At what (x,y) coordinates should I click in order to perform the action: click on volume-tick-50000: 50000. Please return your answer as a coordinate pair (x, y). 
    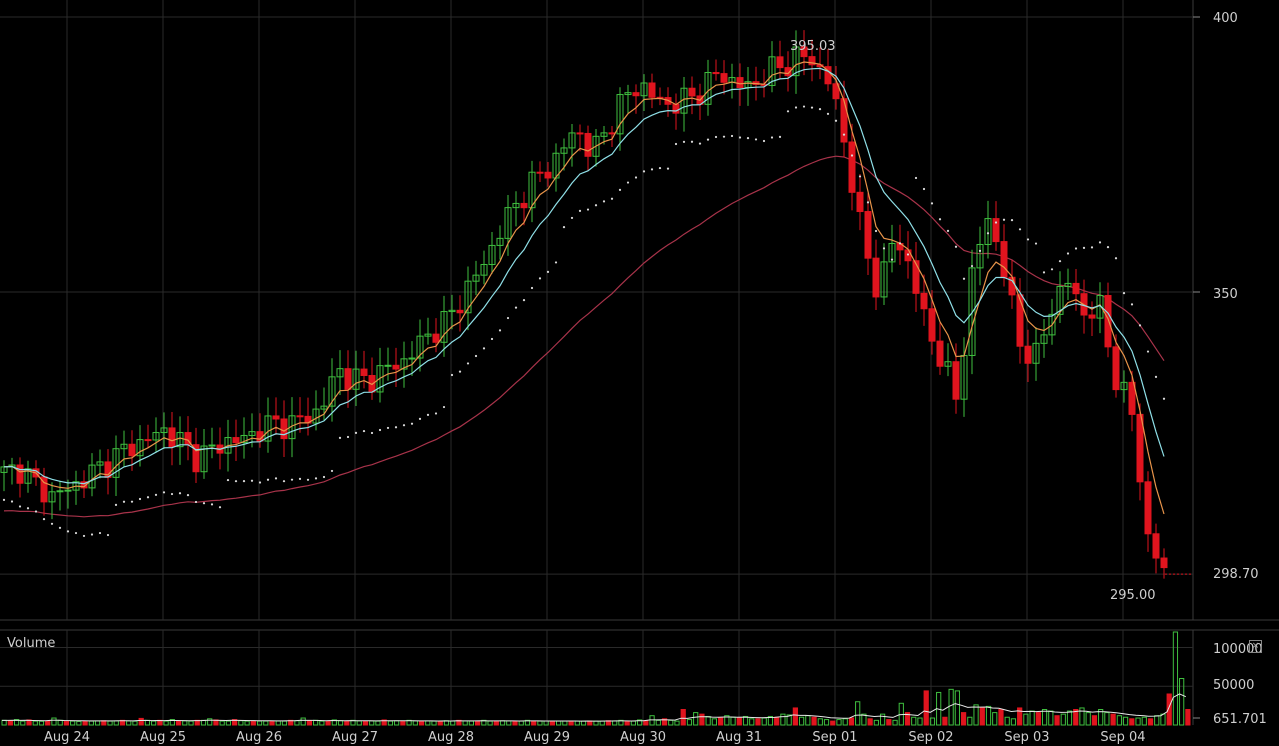
    Looking at the image, I should click on (1233, 685).